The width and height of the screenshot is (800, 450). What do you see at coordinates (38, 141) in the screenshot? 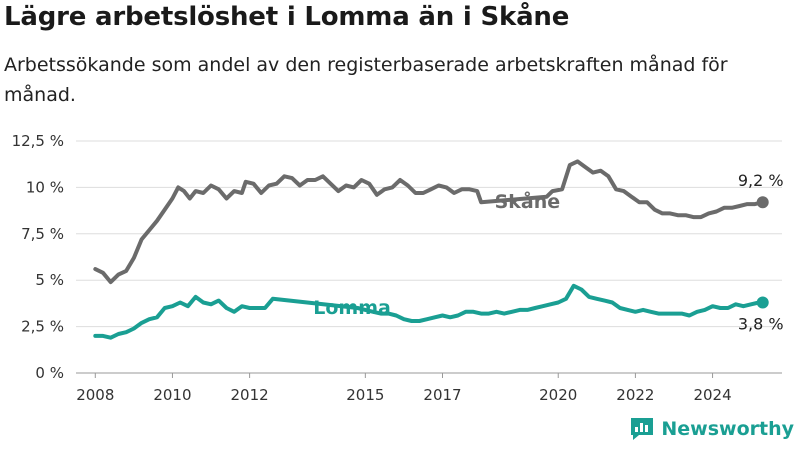
I see `y-tick-label: 12,5 %` at bounding box center [38, 141].